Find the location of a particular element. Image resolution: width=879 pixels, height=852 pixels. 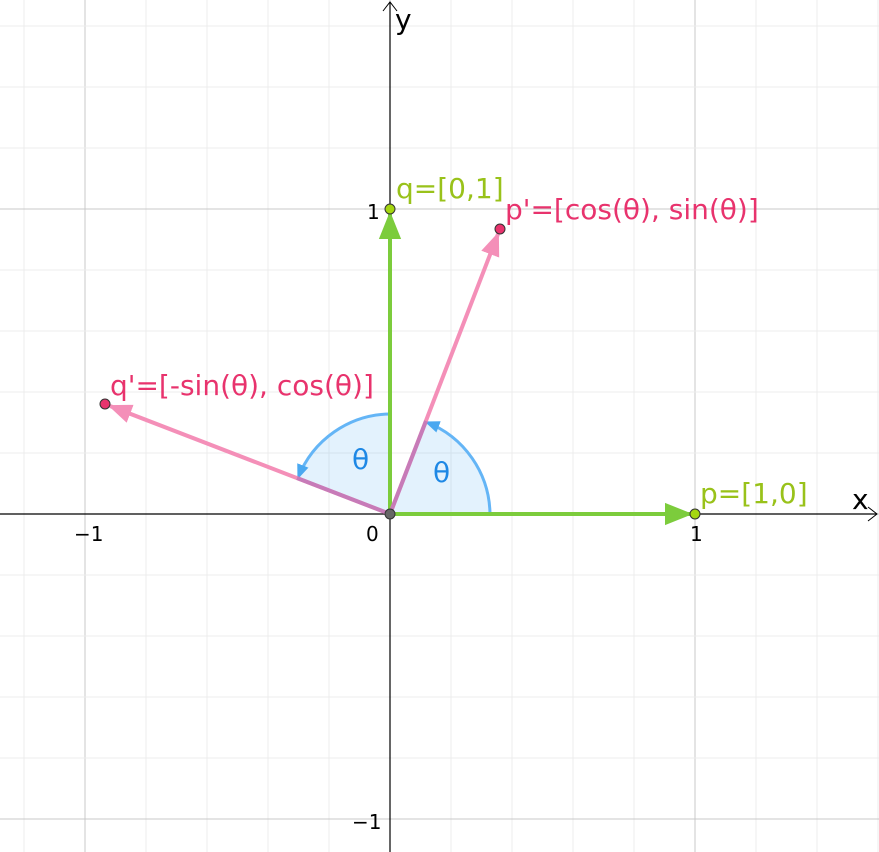

point-q-rot is located at coordinates (105, 404).